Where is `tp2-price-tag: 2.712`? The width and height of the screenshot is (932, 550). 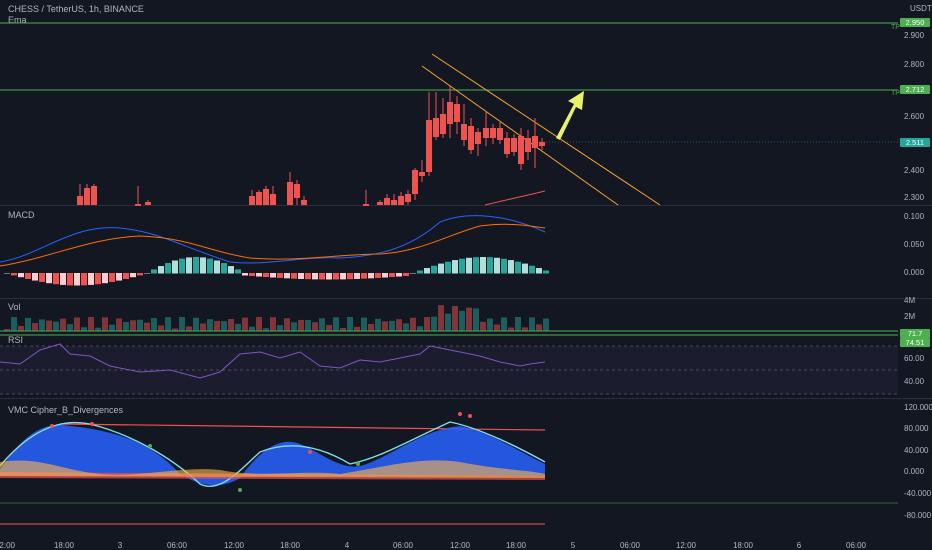 tp2-price-tag: 2.712 is located at coordinates (915, 89).